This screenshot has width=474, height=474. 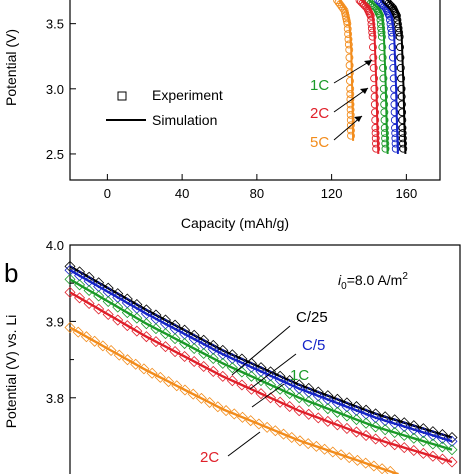 What do you see at coordinates (313, 345) in the screenshot?
I see `annotation-C/5: C/5` at bounding box center [313, 345].